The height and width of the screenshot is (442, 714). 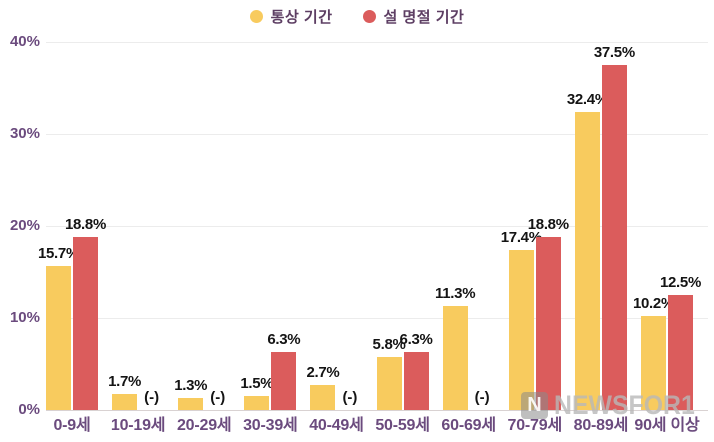 What do you see at coordinates (548, 225) in the screenshot?
I see `value-label-holiday-period-70-79세: 18.8%` at bounding box center [548, 225].